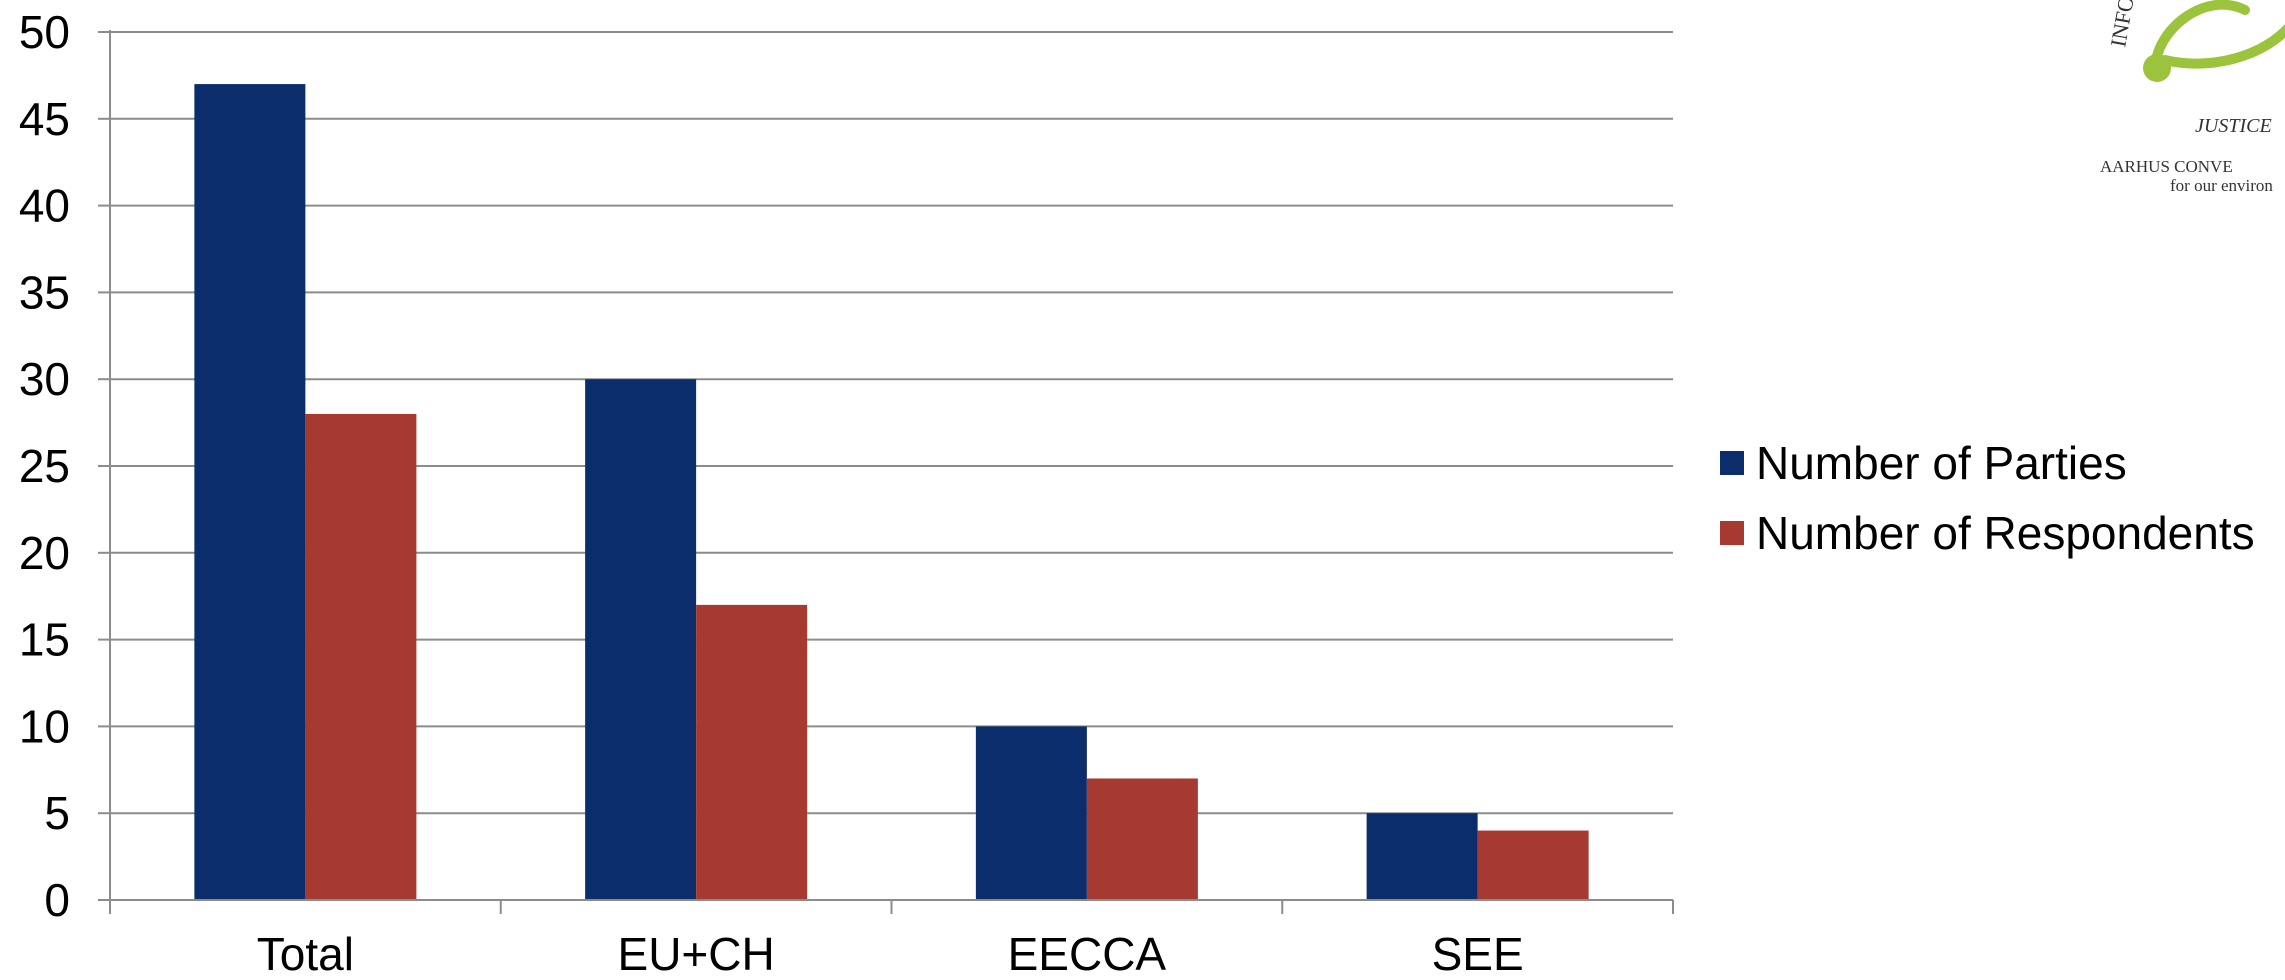  Describe the element at coordinates (2122, 24) in the screenshot. I see `logo-text-top: INFO` at that location.